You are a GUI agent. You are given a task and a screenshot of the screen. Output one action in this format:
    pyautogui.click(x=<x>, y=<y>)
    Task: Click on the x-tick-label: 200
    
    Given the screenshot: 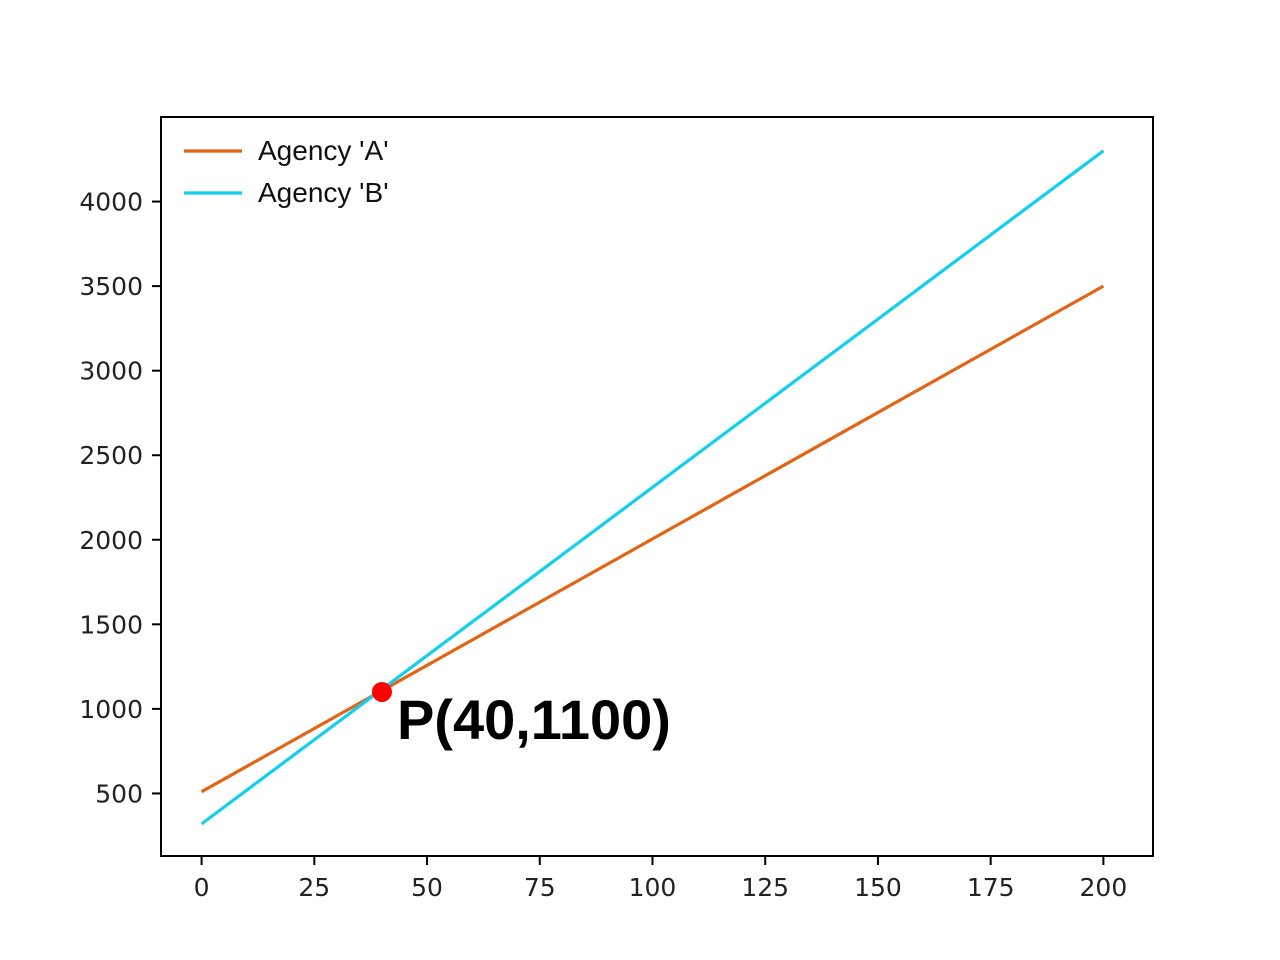 What is the action you would take?
    pyautogui.click(x=1104, y=887)
    